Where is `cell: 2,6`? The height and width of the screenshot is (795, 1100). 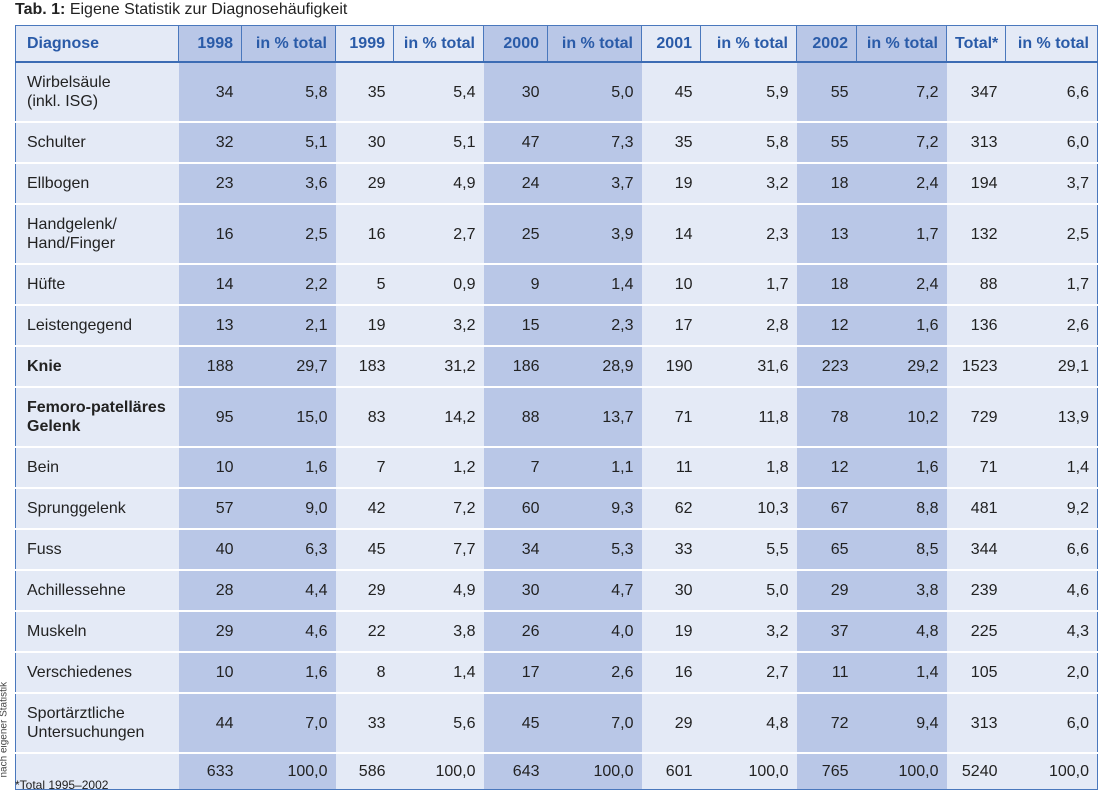
cell: 2,6 is located at coordinates (1051, 325).